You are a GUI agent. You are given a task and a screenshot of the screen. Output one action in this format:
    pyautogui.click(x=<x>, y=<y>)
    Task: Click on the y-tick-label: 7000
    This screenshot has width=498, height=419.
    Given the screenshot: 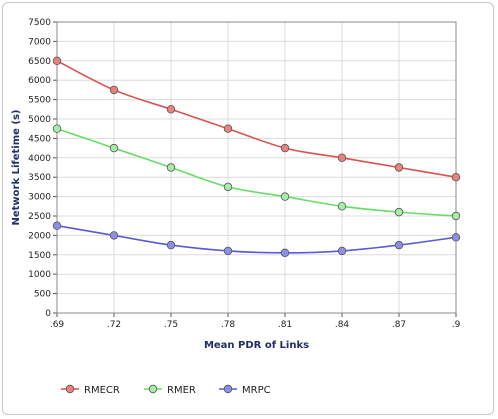 What is the action you would take?
    pyautogui.click(x=39, y=42)
    